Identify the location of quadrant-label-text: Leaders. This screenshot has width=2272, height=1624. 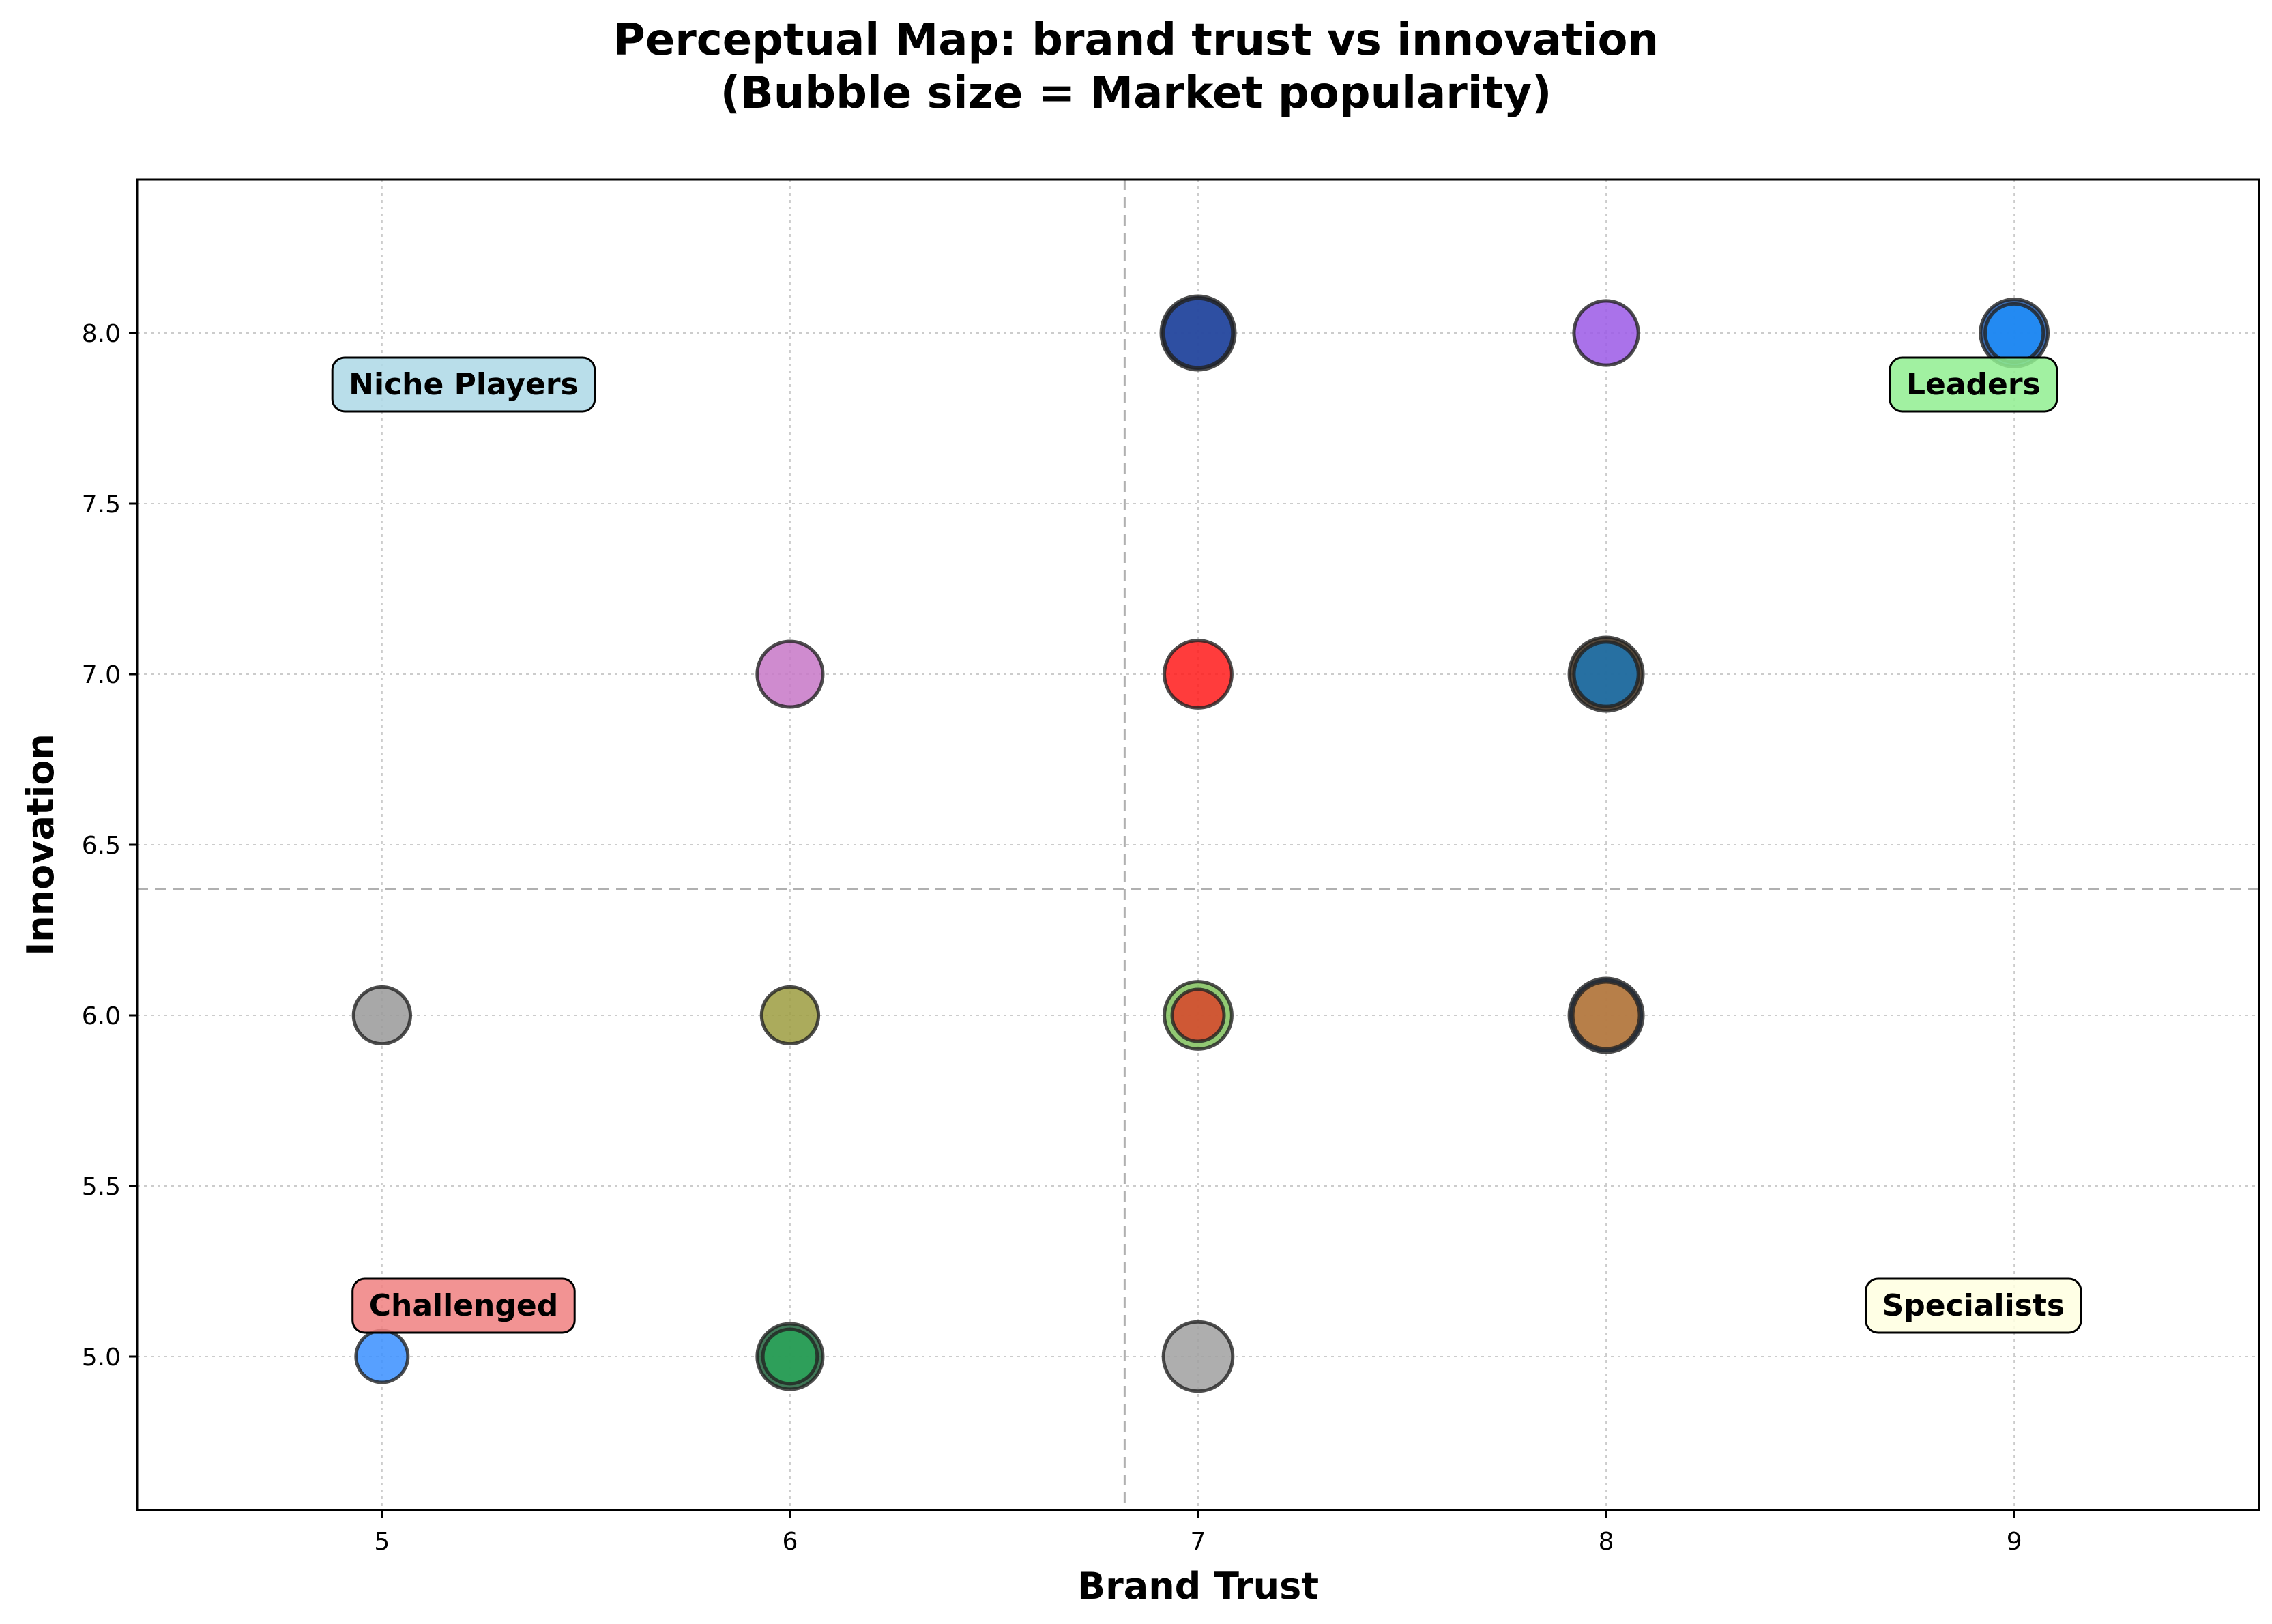
(1973, 384).